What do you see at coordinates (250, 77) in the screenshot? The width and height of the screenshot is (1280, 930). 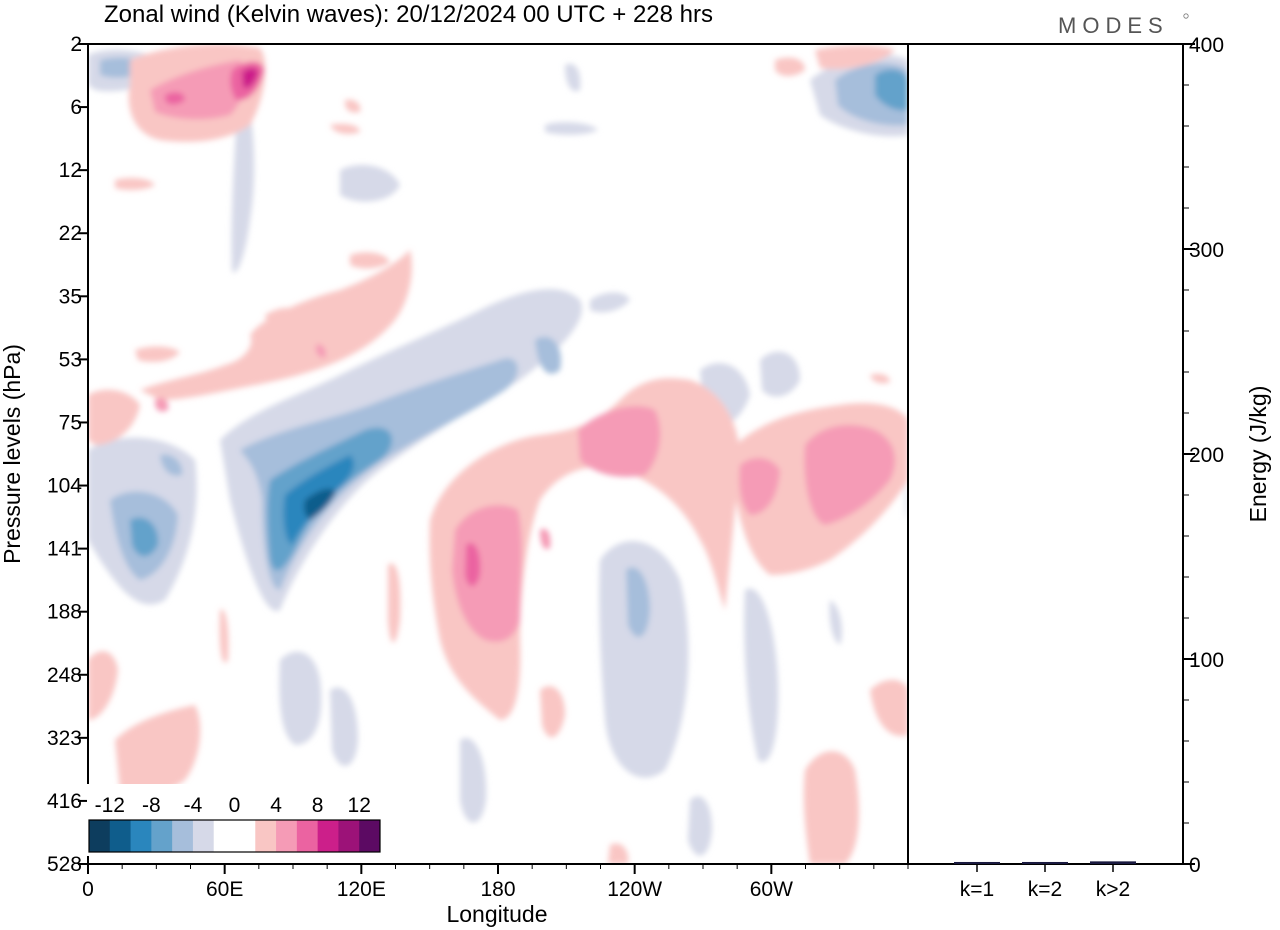 I see `positive-contour-peak` at bounding box center [250, 77].